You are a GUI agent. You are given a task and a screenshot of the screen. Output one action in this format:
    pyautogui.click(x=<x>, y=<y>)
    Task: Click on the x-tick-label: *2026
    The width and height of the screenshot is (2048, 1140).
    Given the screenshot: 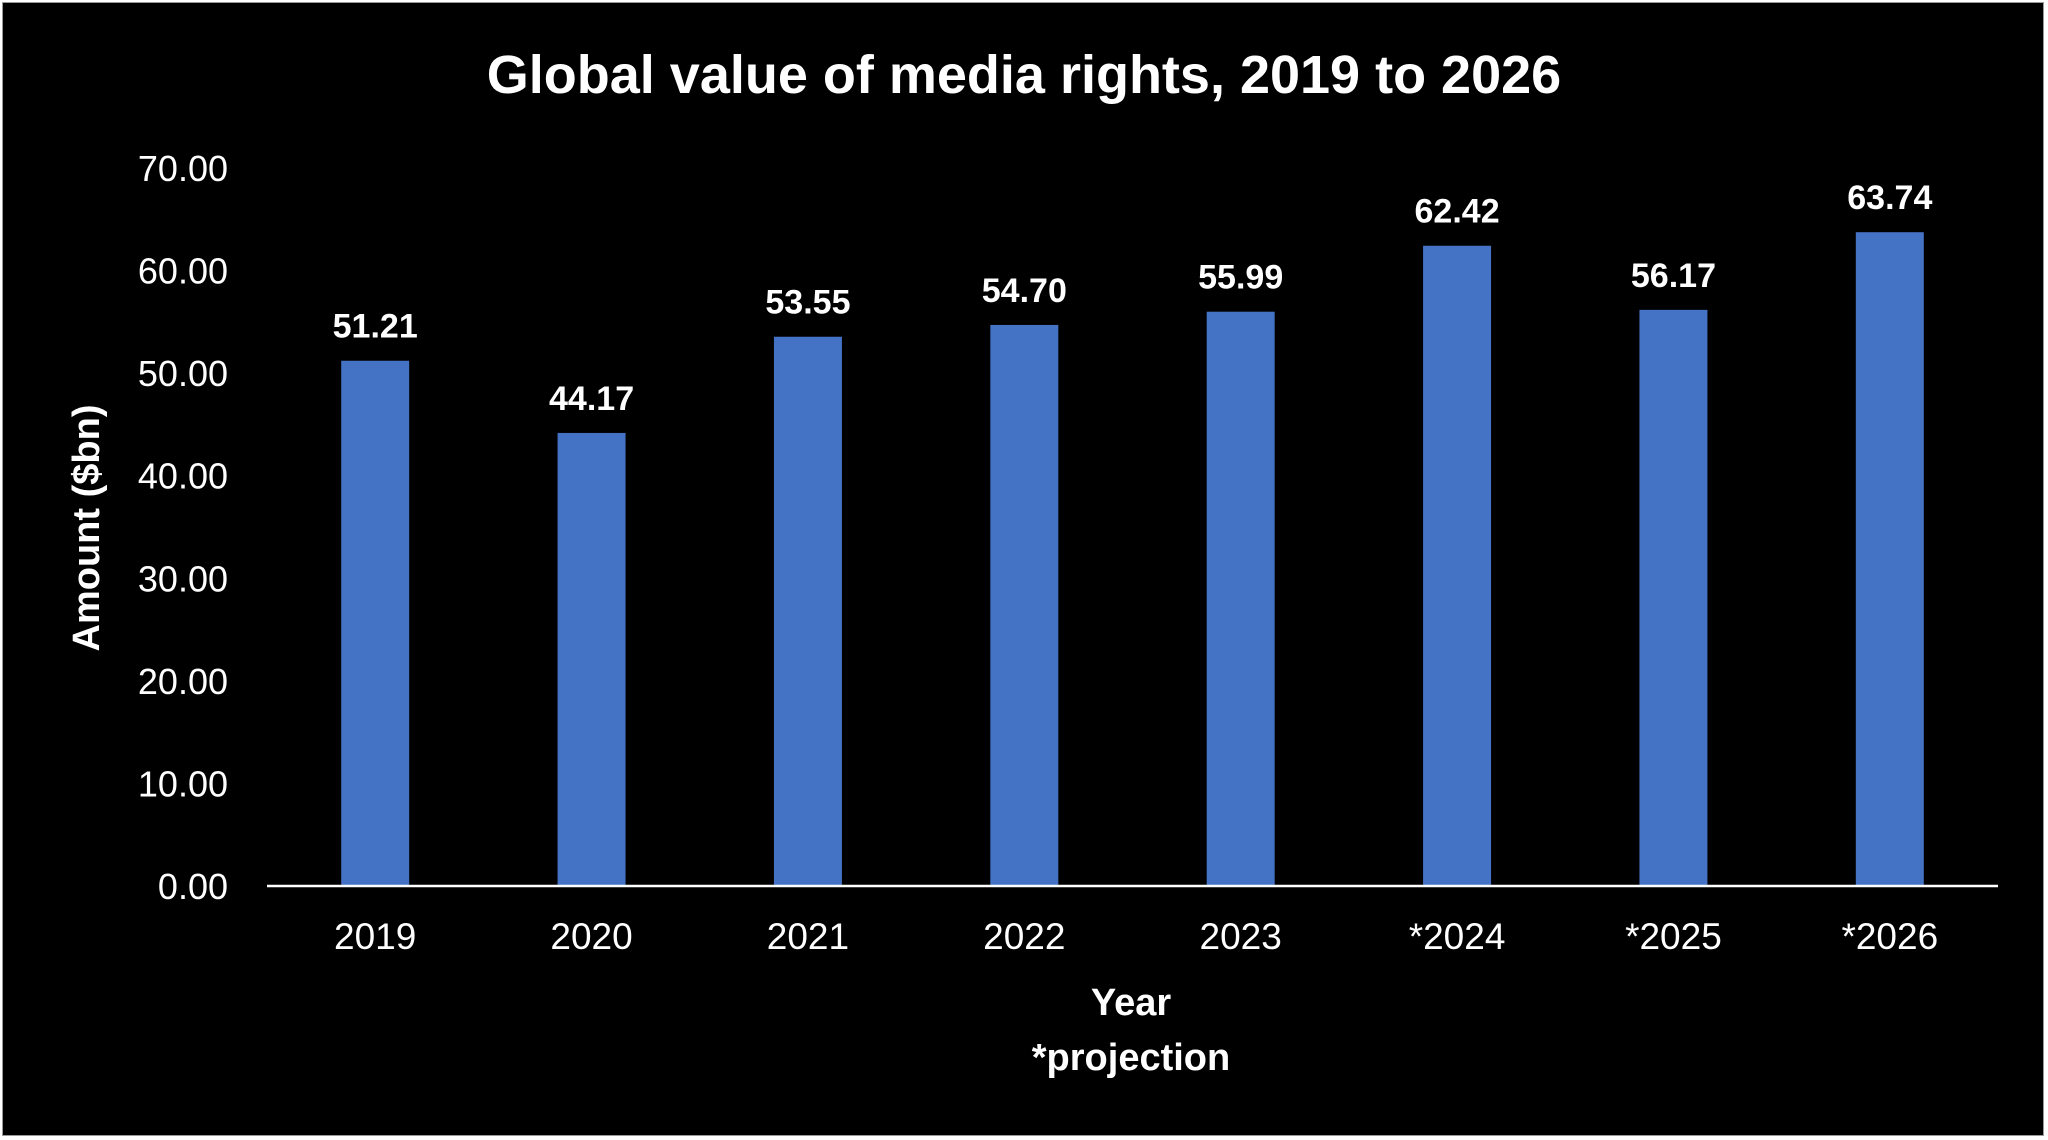 What is the action you would take?
    pyautogui.click(x=1889, y=936)
    